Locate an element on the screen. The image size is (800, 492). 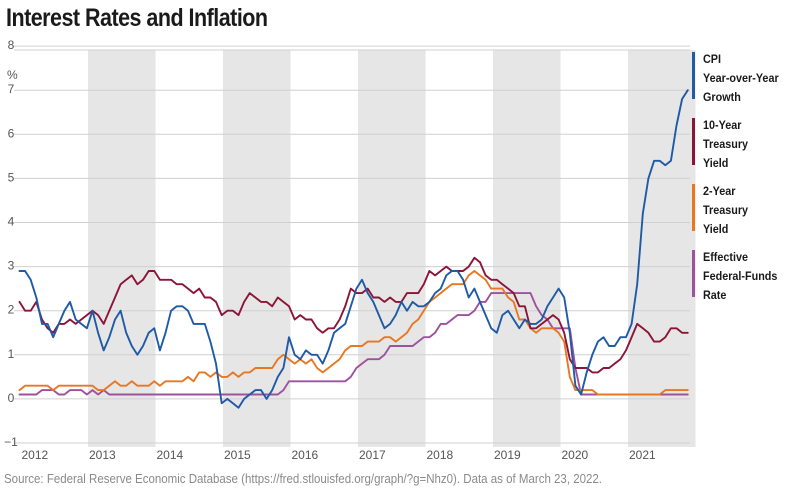
x-tick-label: 2018 is located at coordinates (440, 455).